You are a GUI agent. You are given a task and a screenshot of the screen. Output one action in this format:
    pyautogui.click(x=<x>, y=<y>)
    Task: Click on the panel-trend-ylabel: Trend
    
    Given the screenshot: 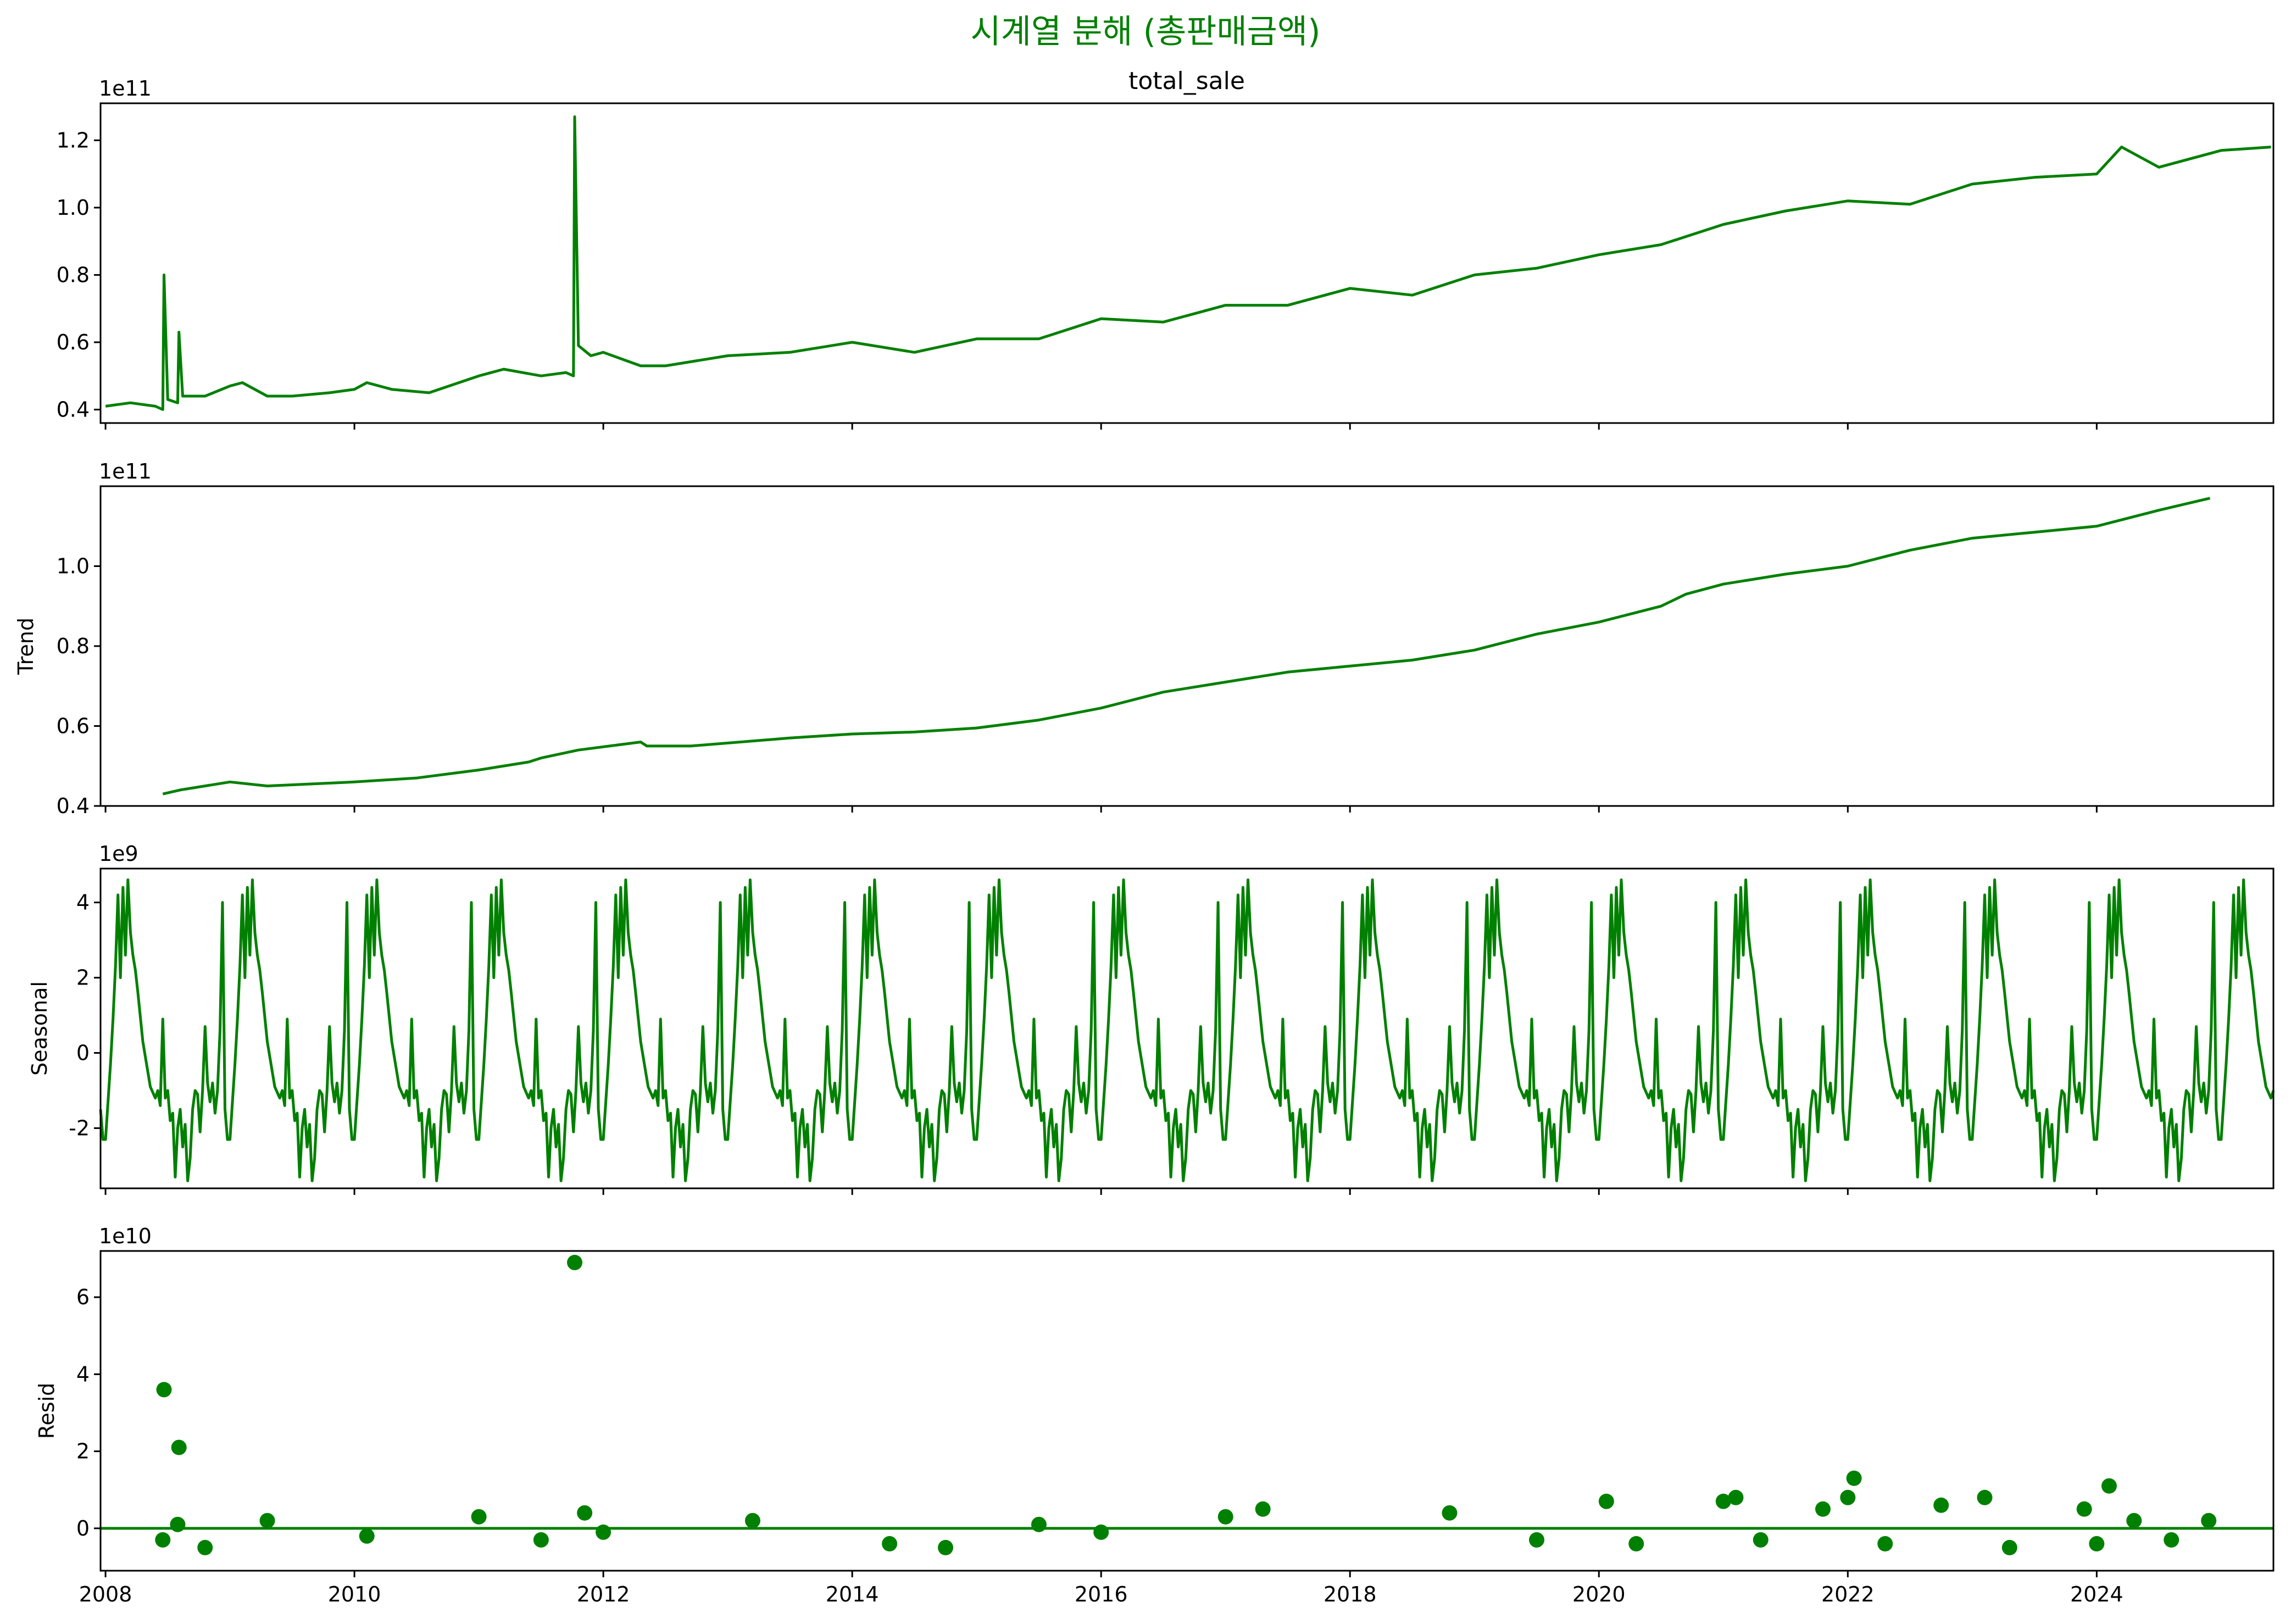 What is the action you would take?
    pyautogui.click(x=26, y=646)
    